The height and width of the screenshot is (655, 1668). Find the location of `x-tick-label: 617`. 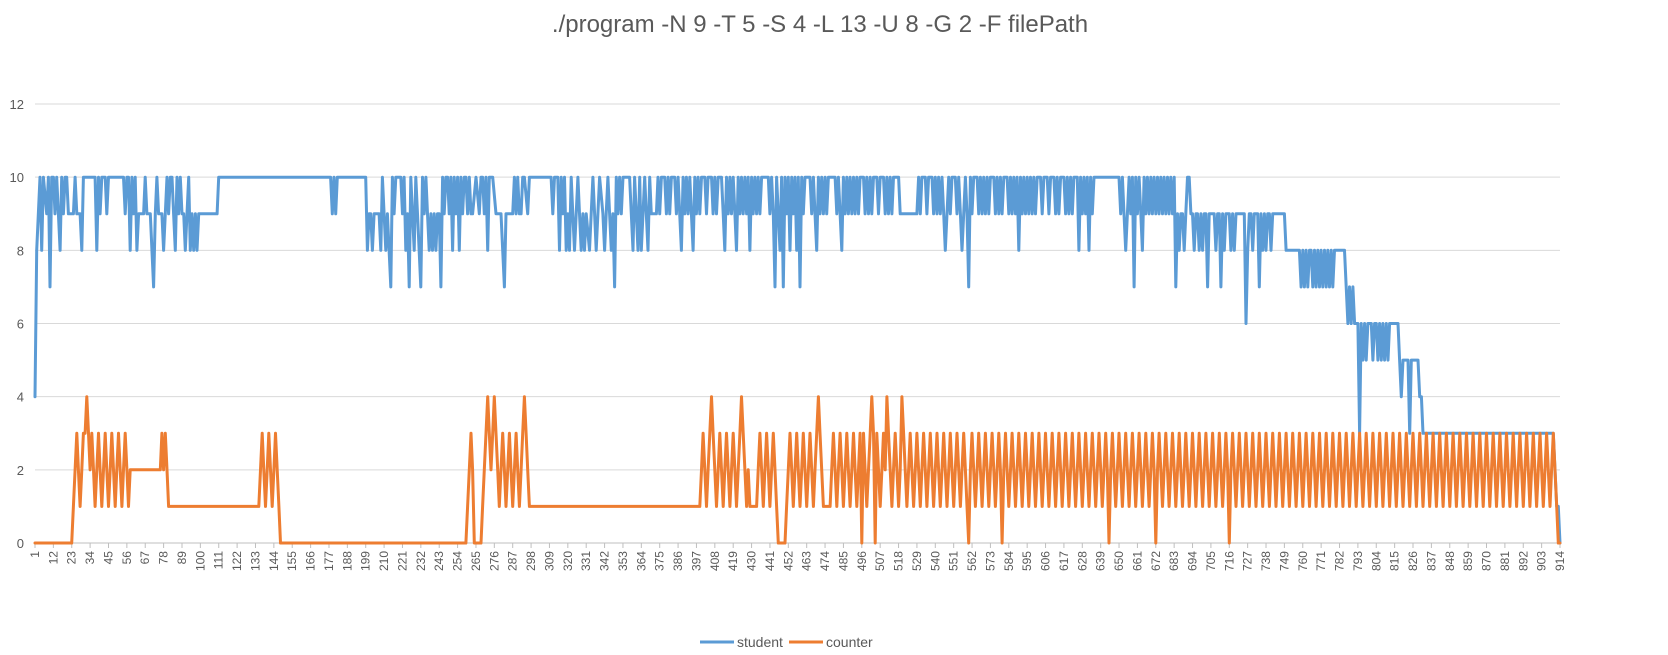

x-tick-label: 617 is located at coordinates (1064, 561).